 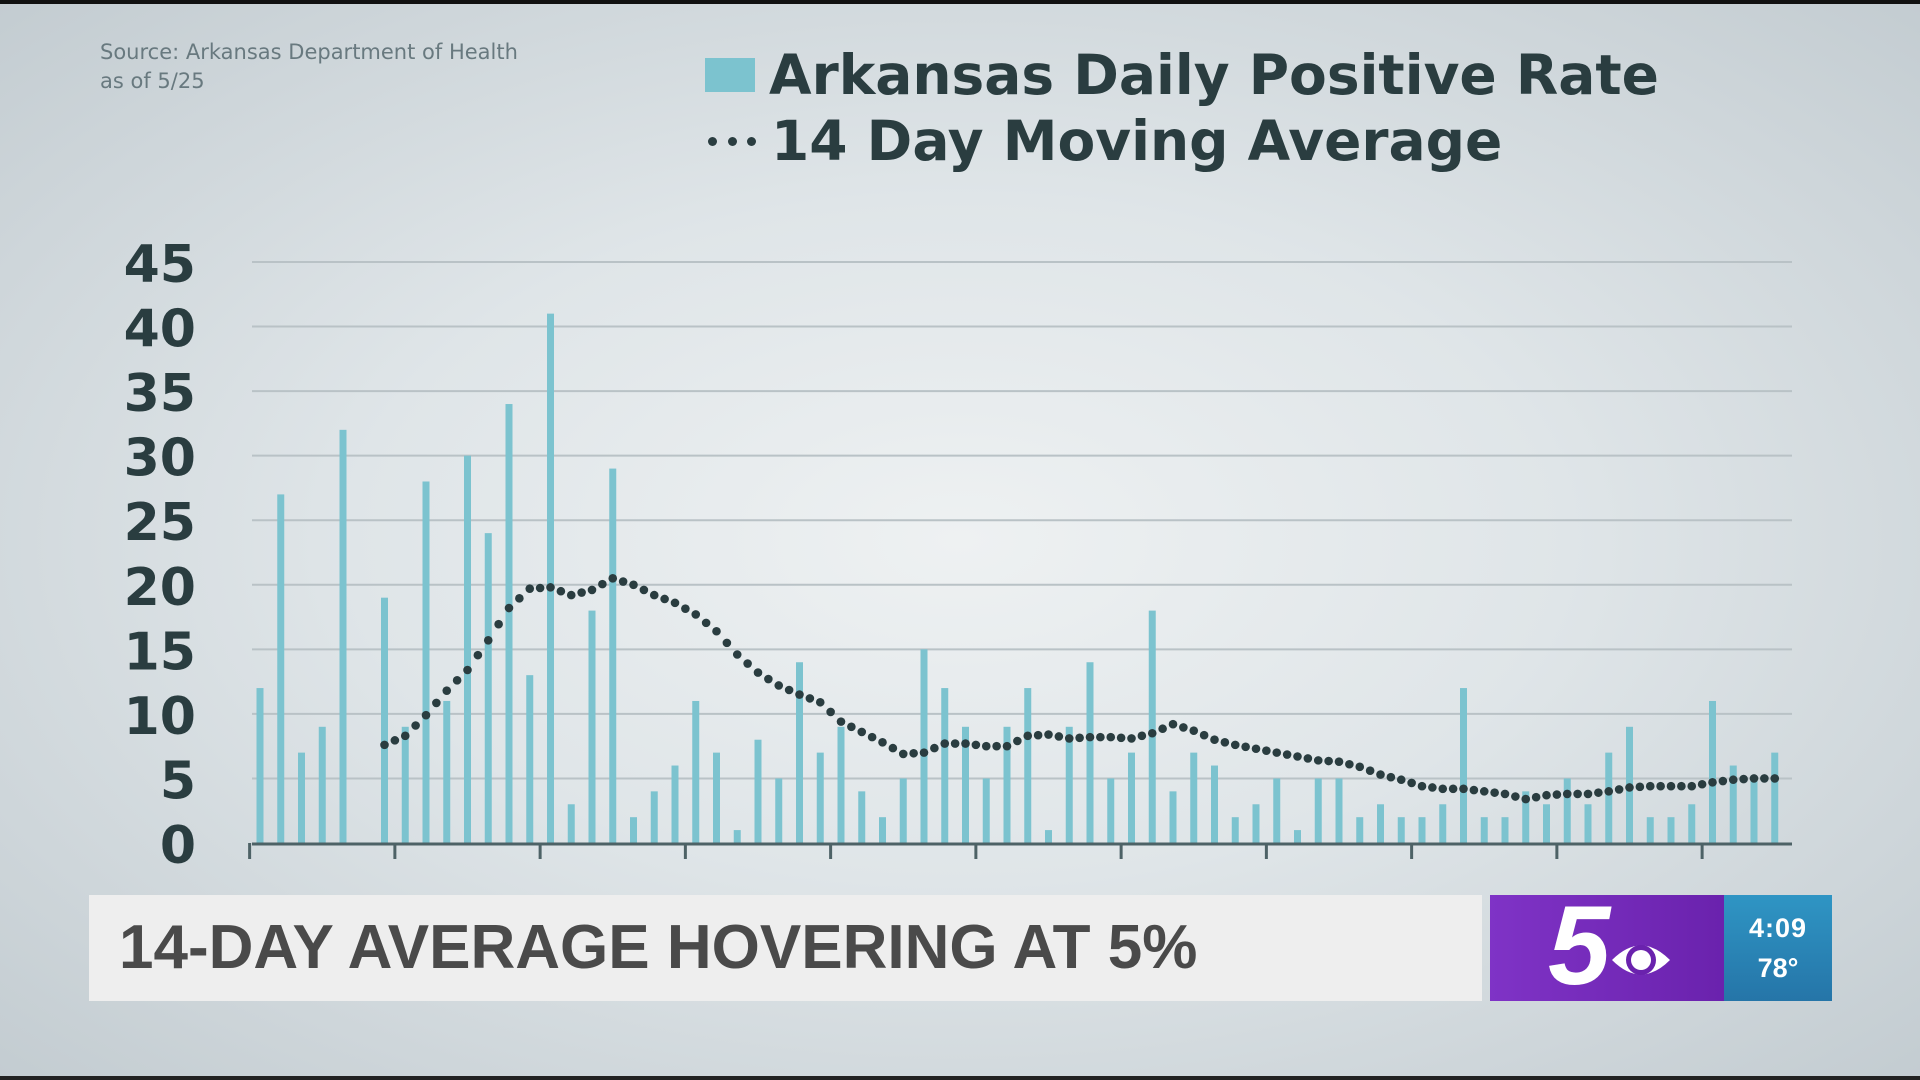 What do you see at coordinates (1214, 75) in the screenshot?
I see `legend-bar-label: Arkansas Daily Positive Rate` at bounding box center [1214, 75].